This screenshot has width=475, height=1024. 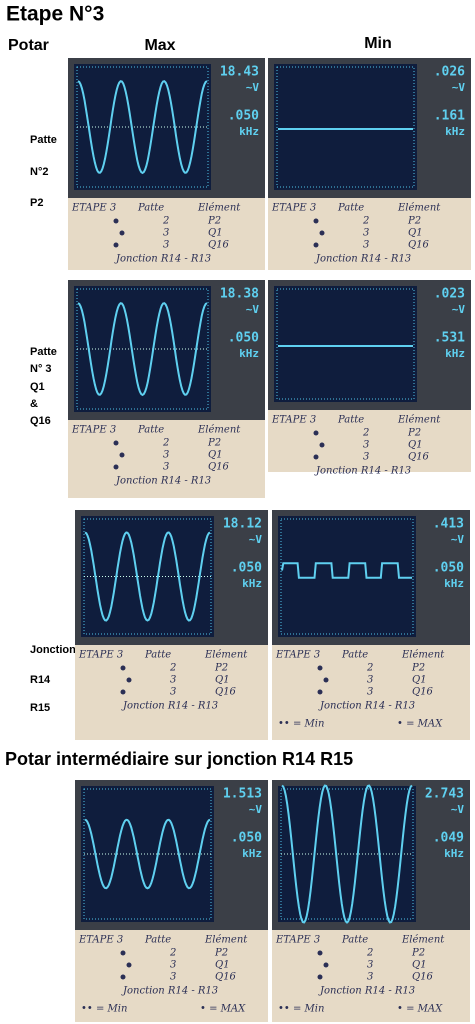 What do you see at coordinates (55, 14) in the screenshot?
I see `page-title: Etape N°3` at bounding box center [55, 14].